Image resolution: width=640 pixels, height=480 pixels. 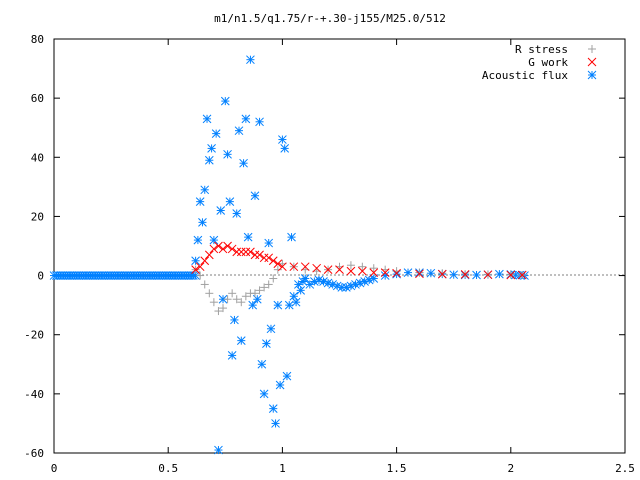 I want to click on legend-label: G work, so click(x=548, y=62).